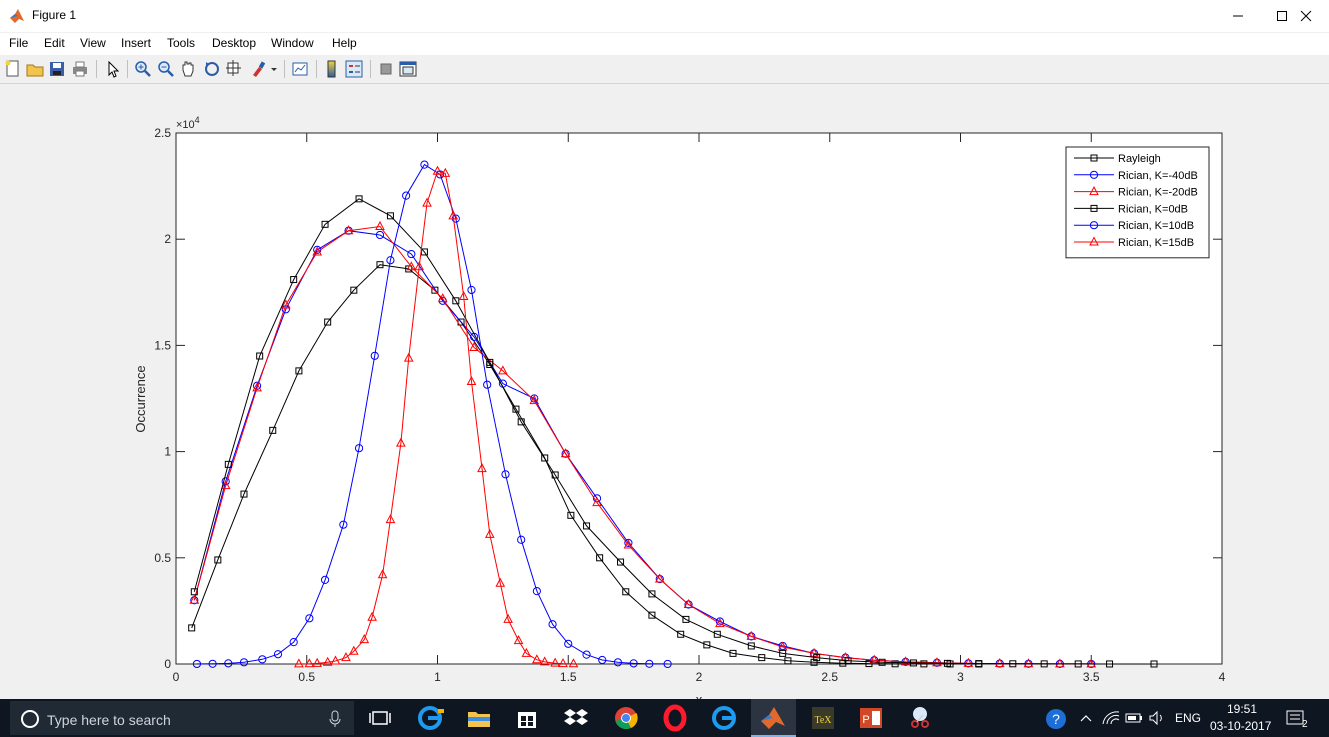 This screenshot has height=737, width=1329. What do you see at coordinates (143, 69) in the screenshot?
I see `zoom-in-icon` at bounding box center [143, 69].